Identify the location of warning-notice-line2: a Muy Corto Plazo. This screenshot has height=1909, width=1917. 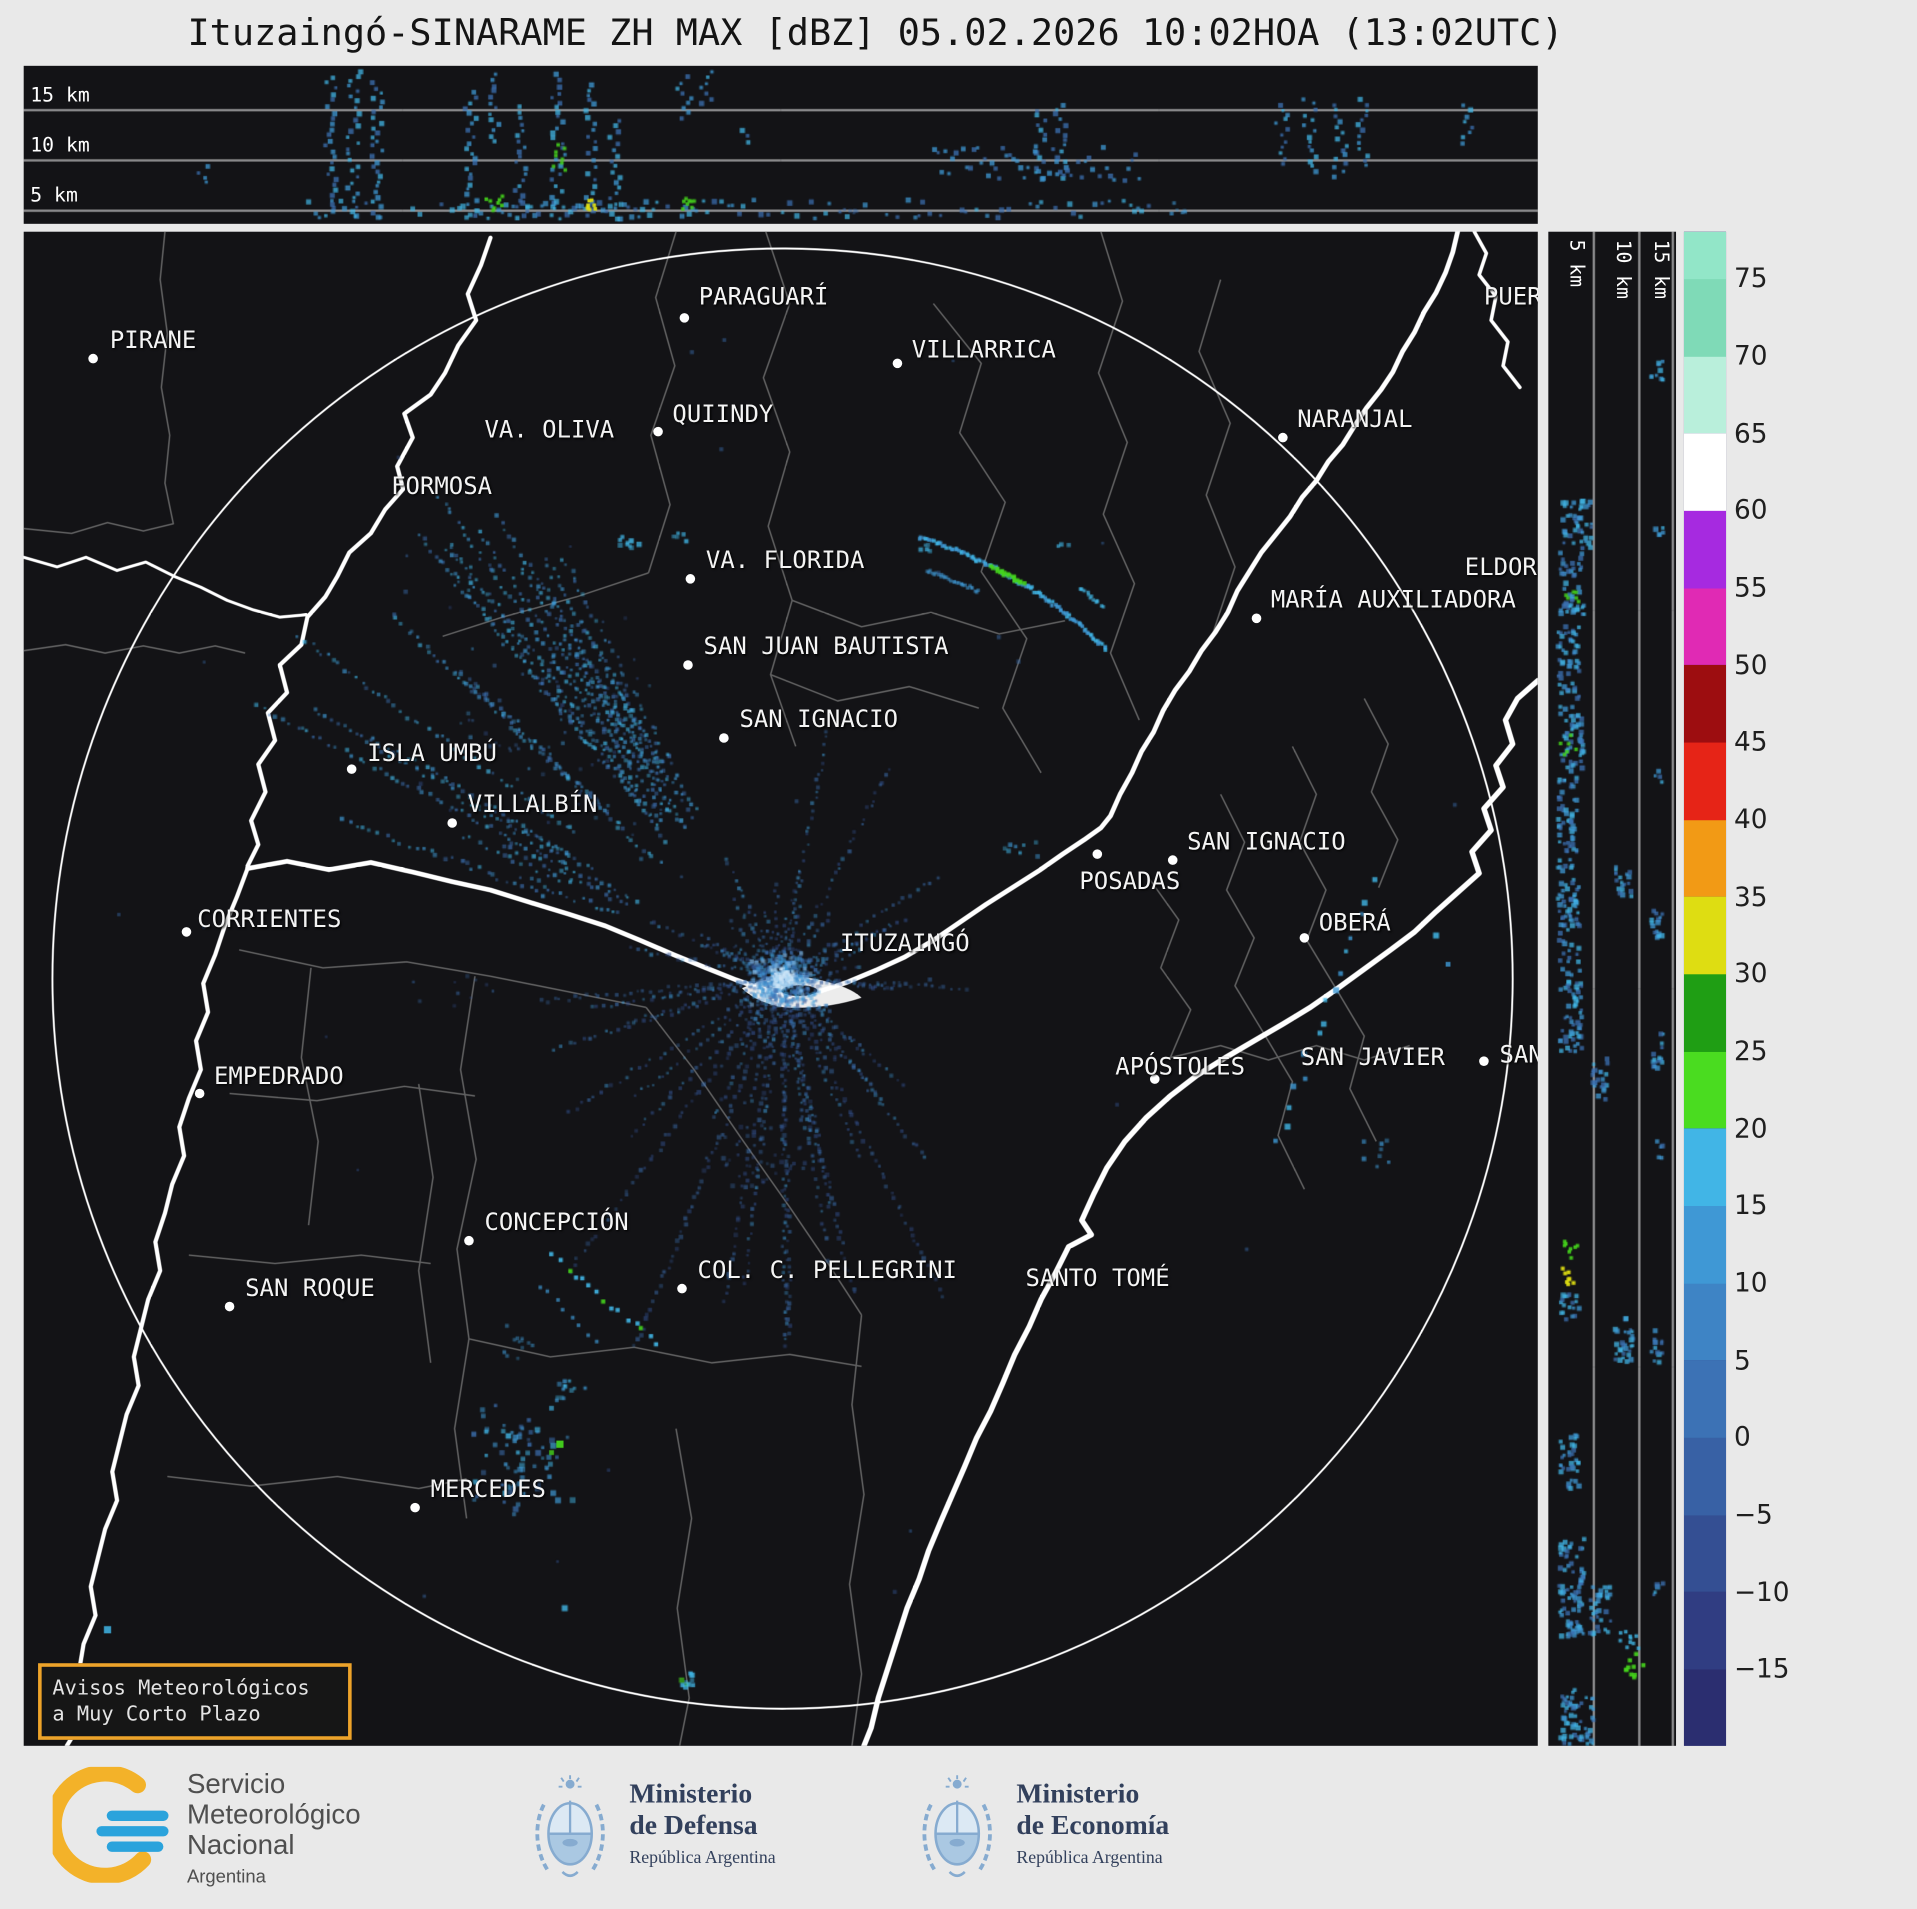
(156, 1714).